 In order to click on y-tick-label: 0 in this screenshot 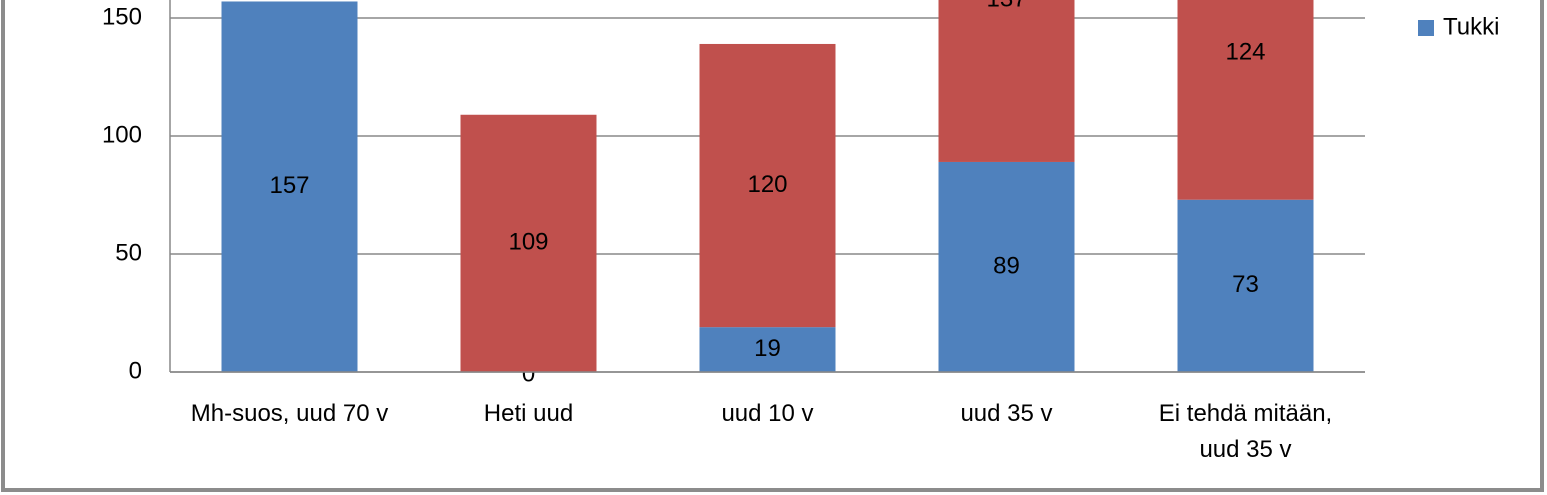, I will do `click(135, 370)`.